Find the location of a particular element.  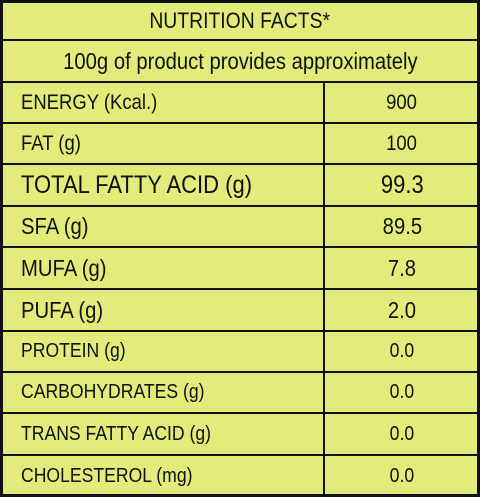

value-cell: 2.0 is located at coordinates (402, 310).